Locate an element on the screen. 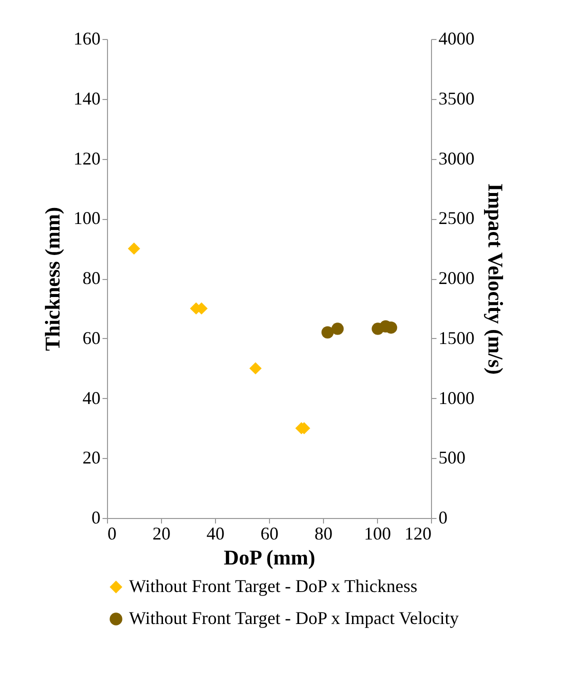  y2-axis-title: Impact Velocity (m/s) is located at coordinates (496, 279).